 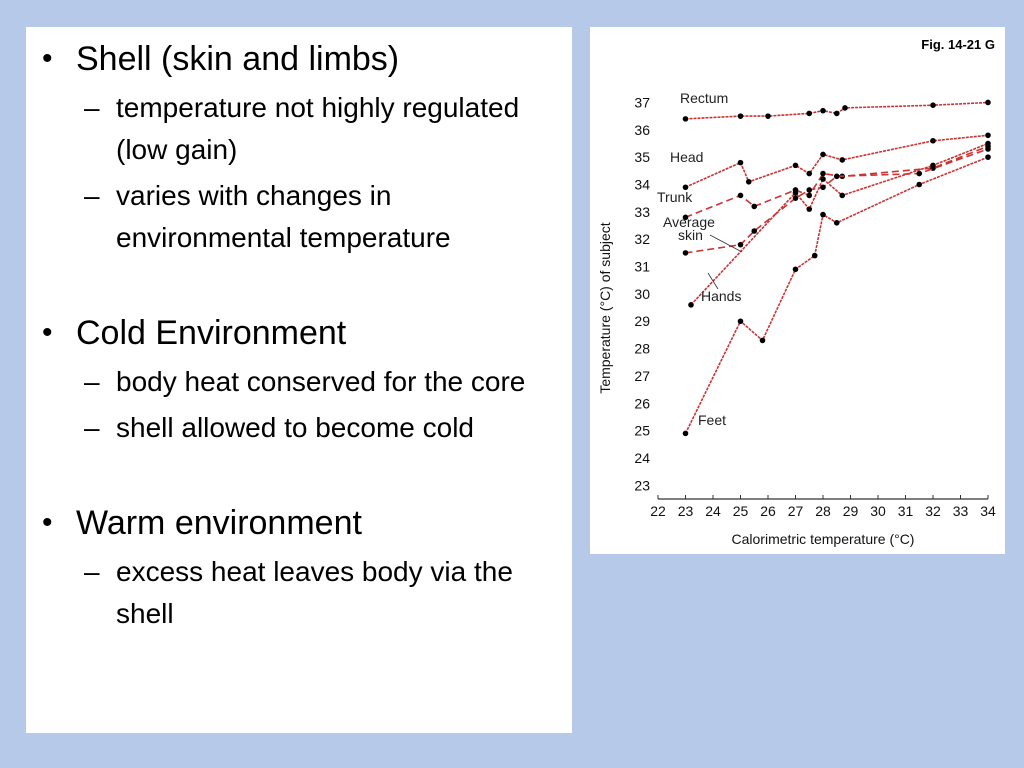 I want to click on series-label: Head, so click(x=686, y=157).